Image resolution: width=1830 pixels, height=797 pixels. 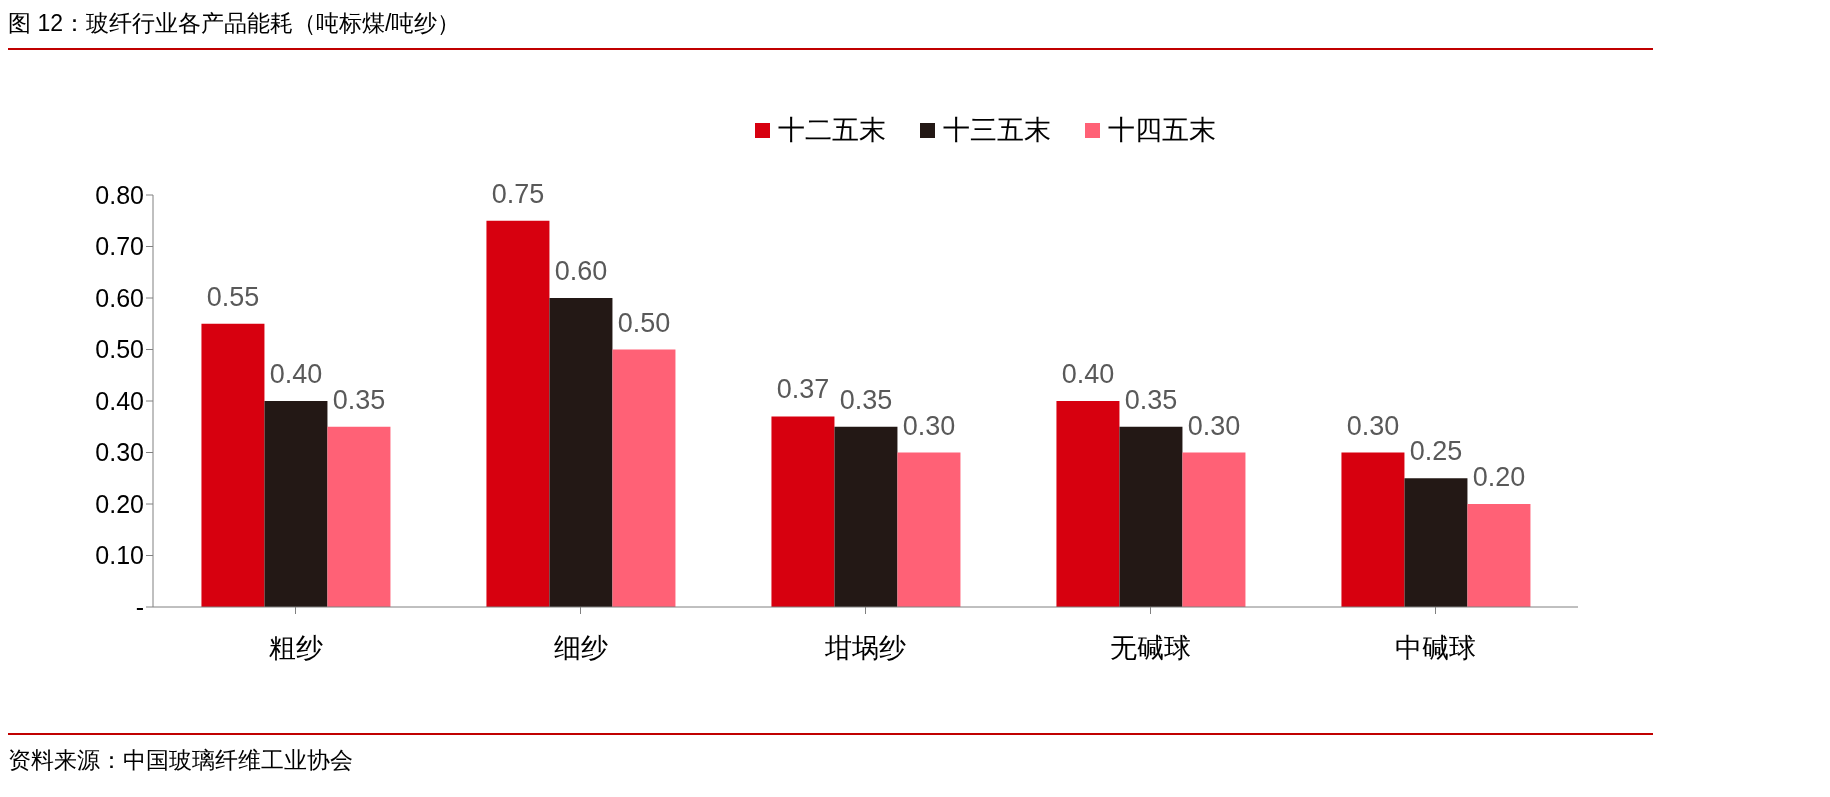 What do you see at coordinates (119, 246) in the screenshot?
I see `y-tick-label: 0.70` at bounding box center [119, 246].